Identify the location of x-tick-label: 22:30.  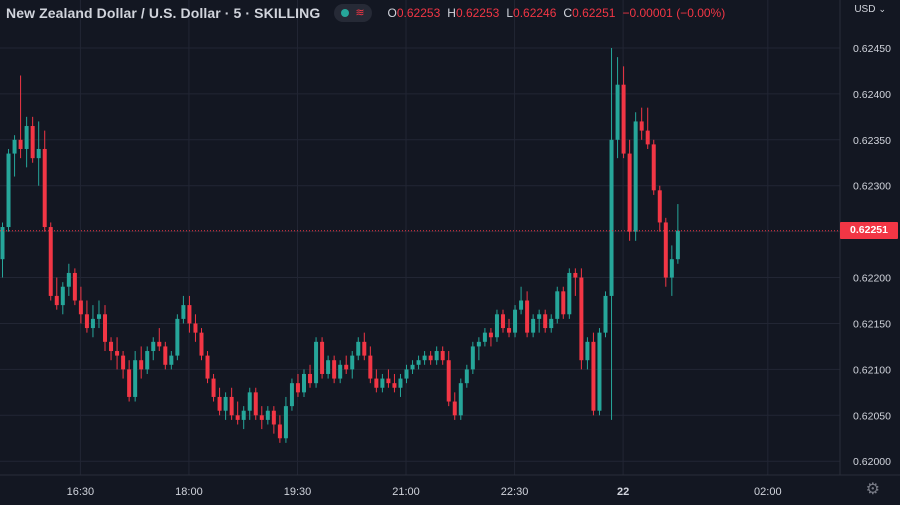
(515, 492).